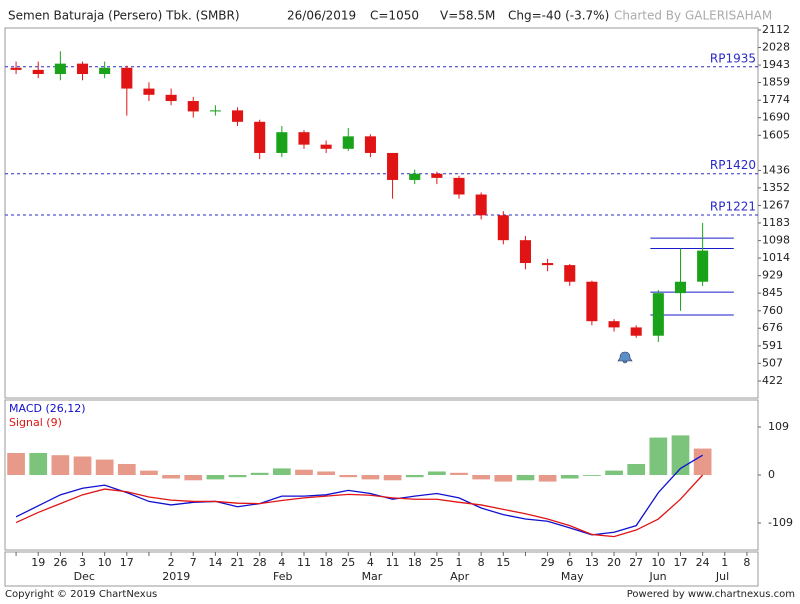  Describe the element at coordinates (558, 16) in the screenshot. I see `change: Chg=-40 (-3.7%)` at that location.